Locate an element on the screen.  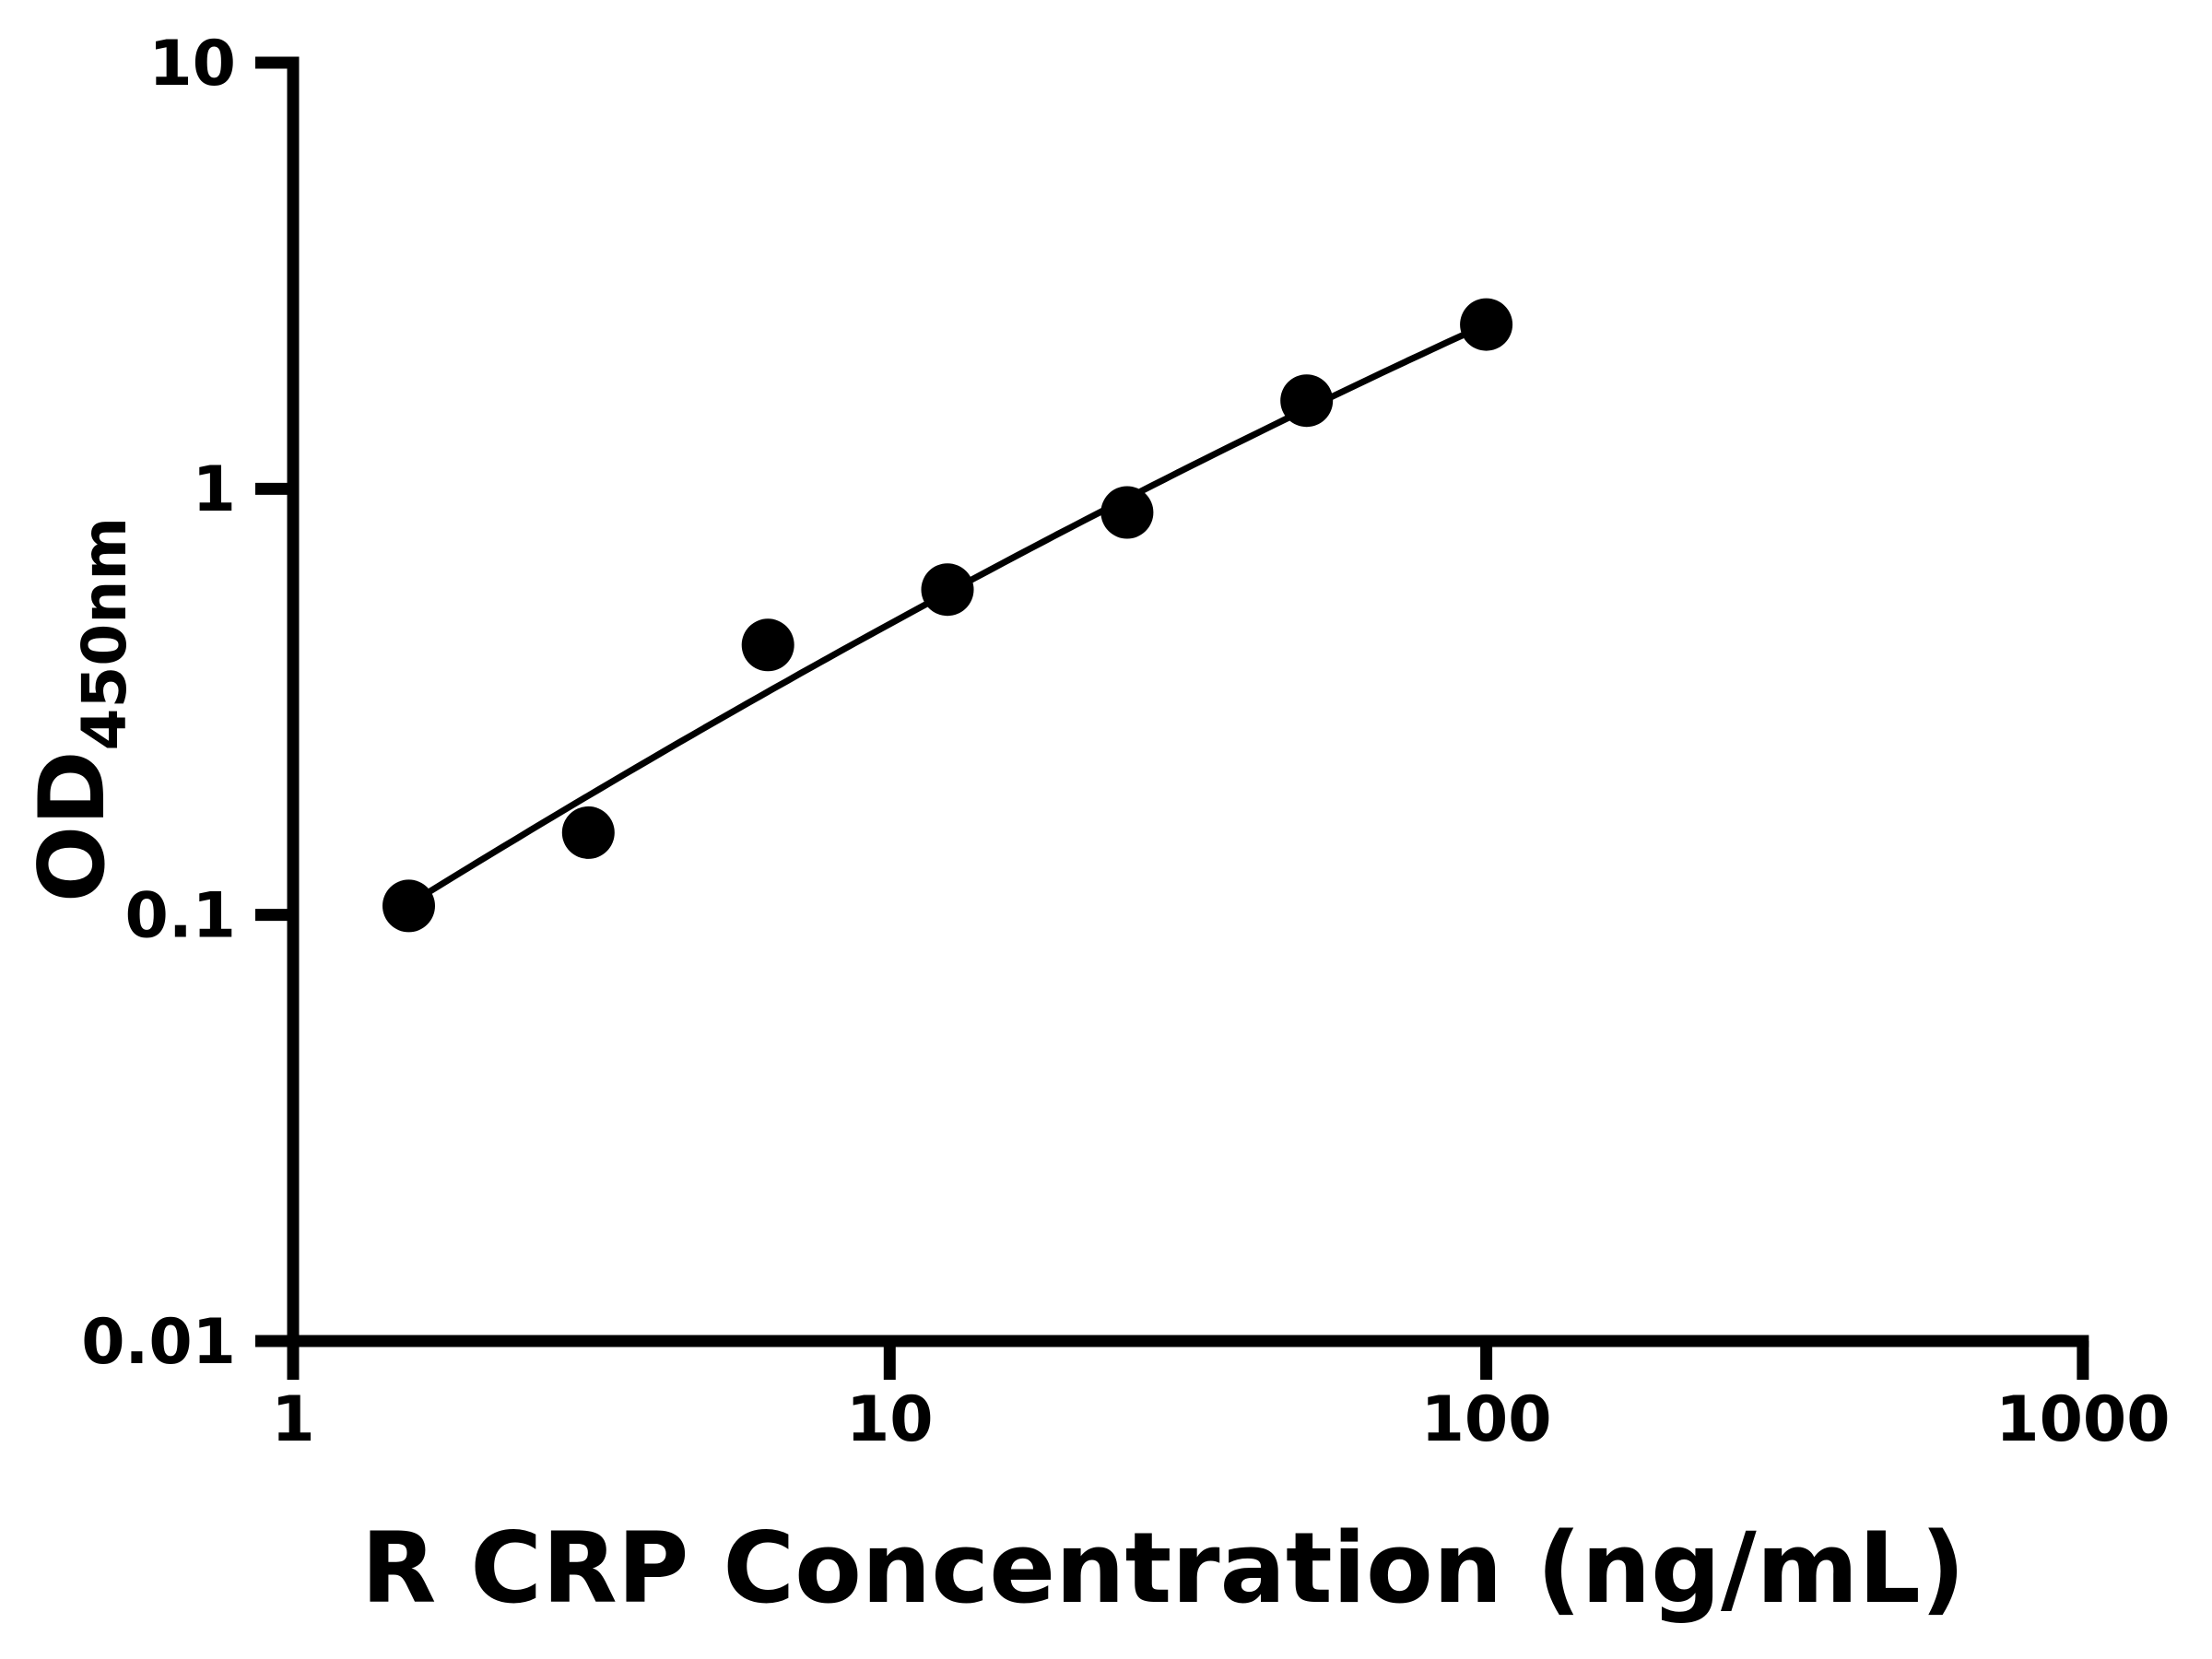
y-axis-title-main: OD is located at coordinates (72, 826).